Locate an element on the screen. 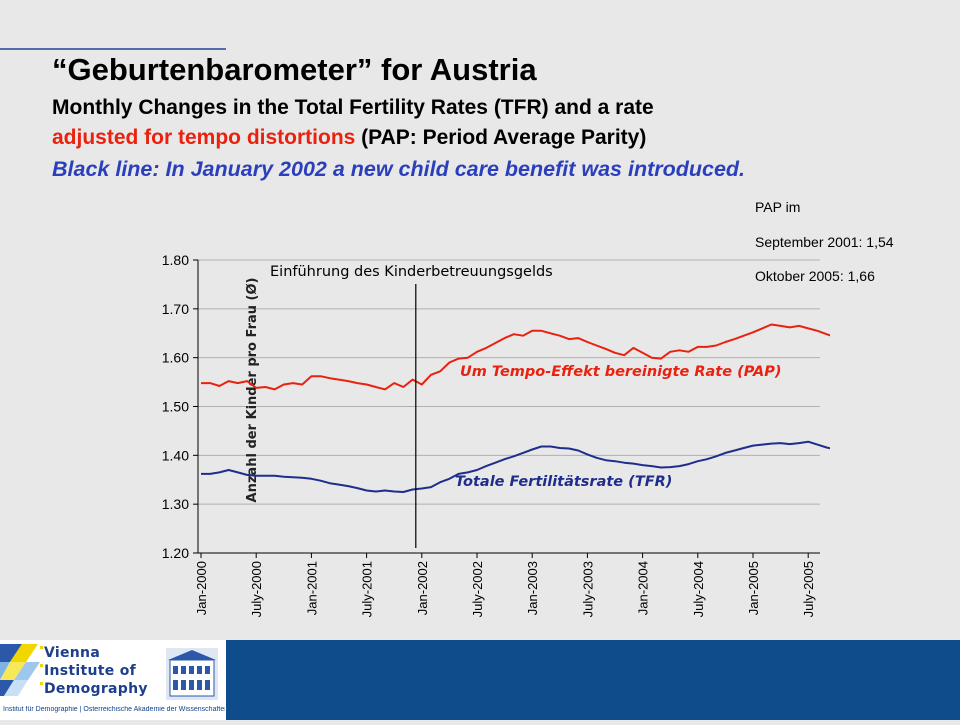  x-tick-label: Jan-2002 is located at coordinates (422, 588).